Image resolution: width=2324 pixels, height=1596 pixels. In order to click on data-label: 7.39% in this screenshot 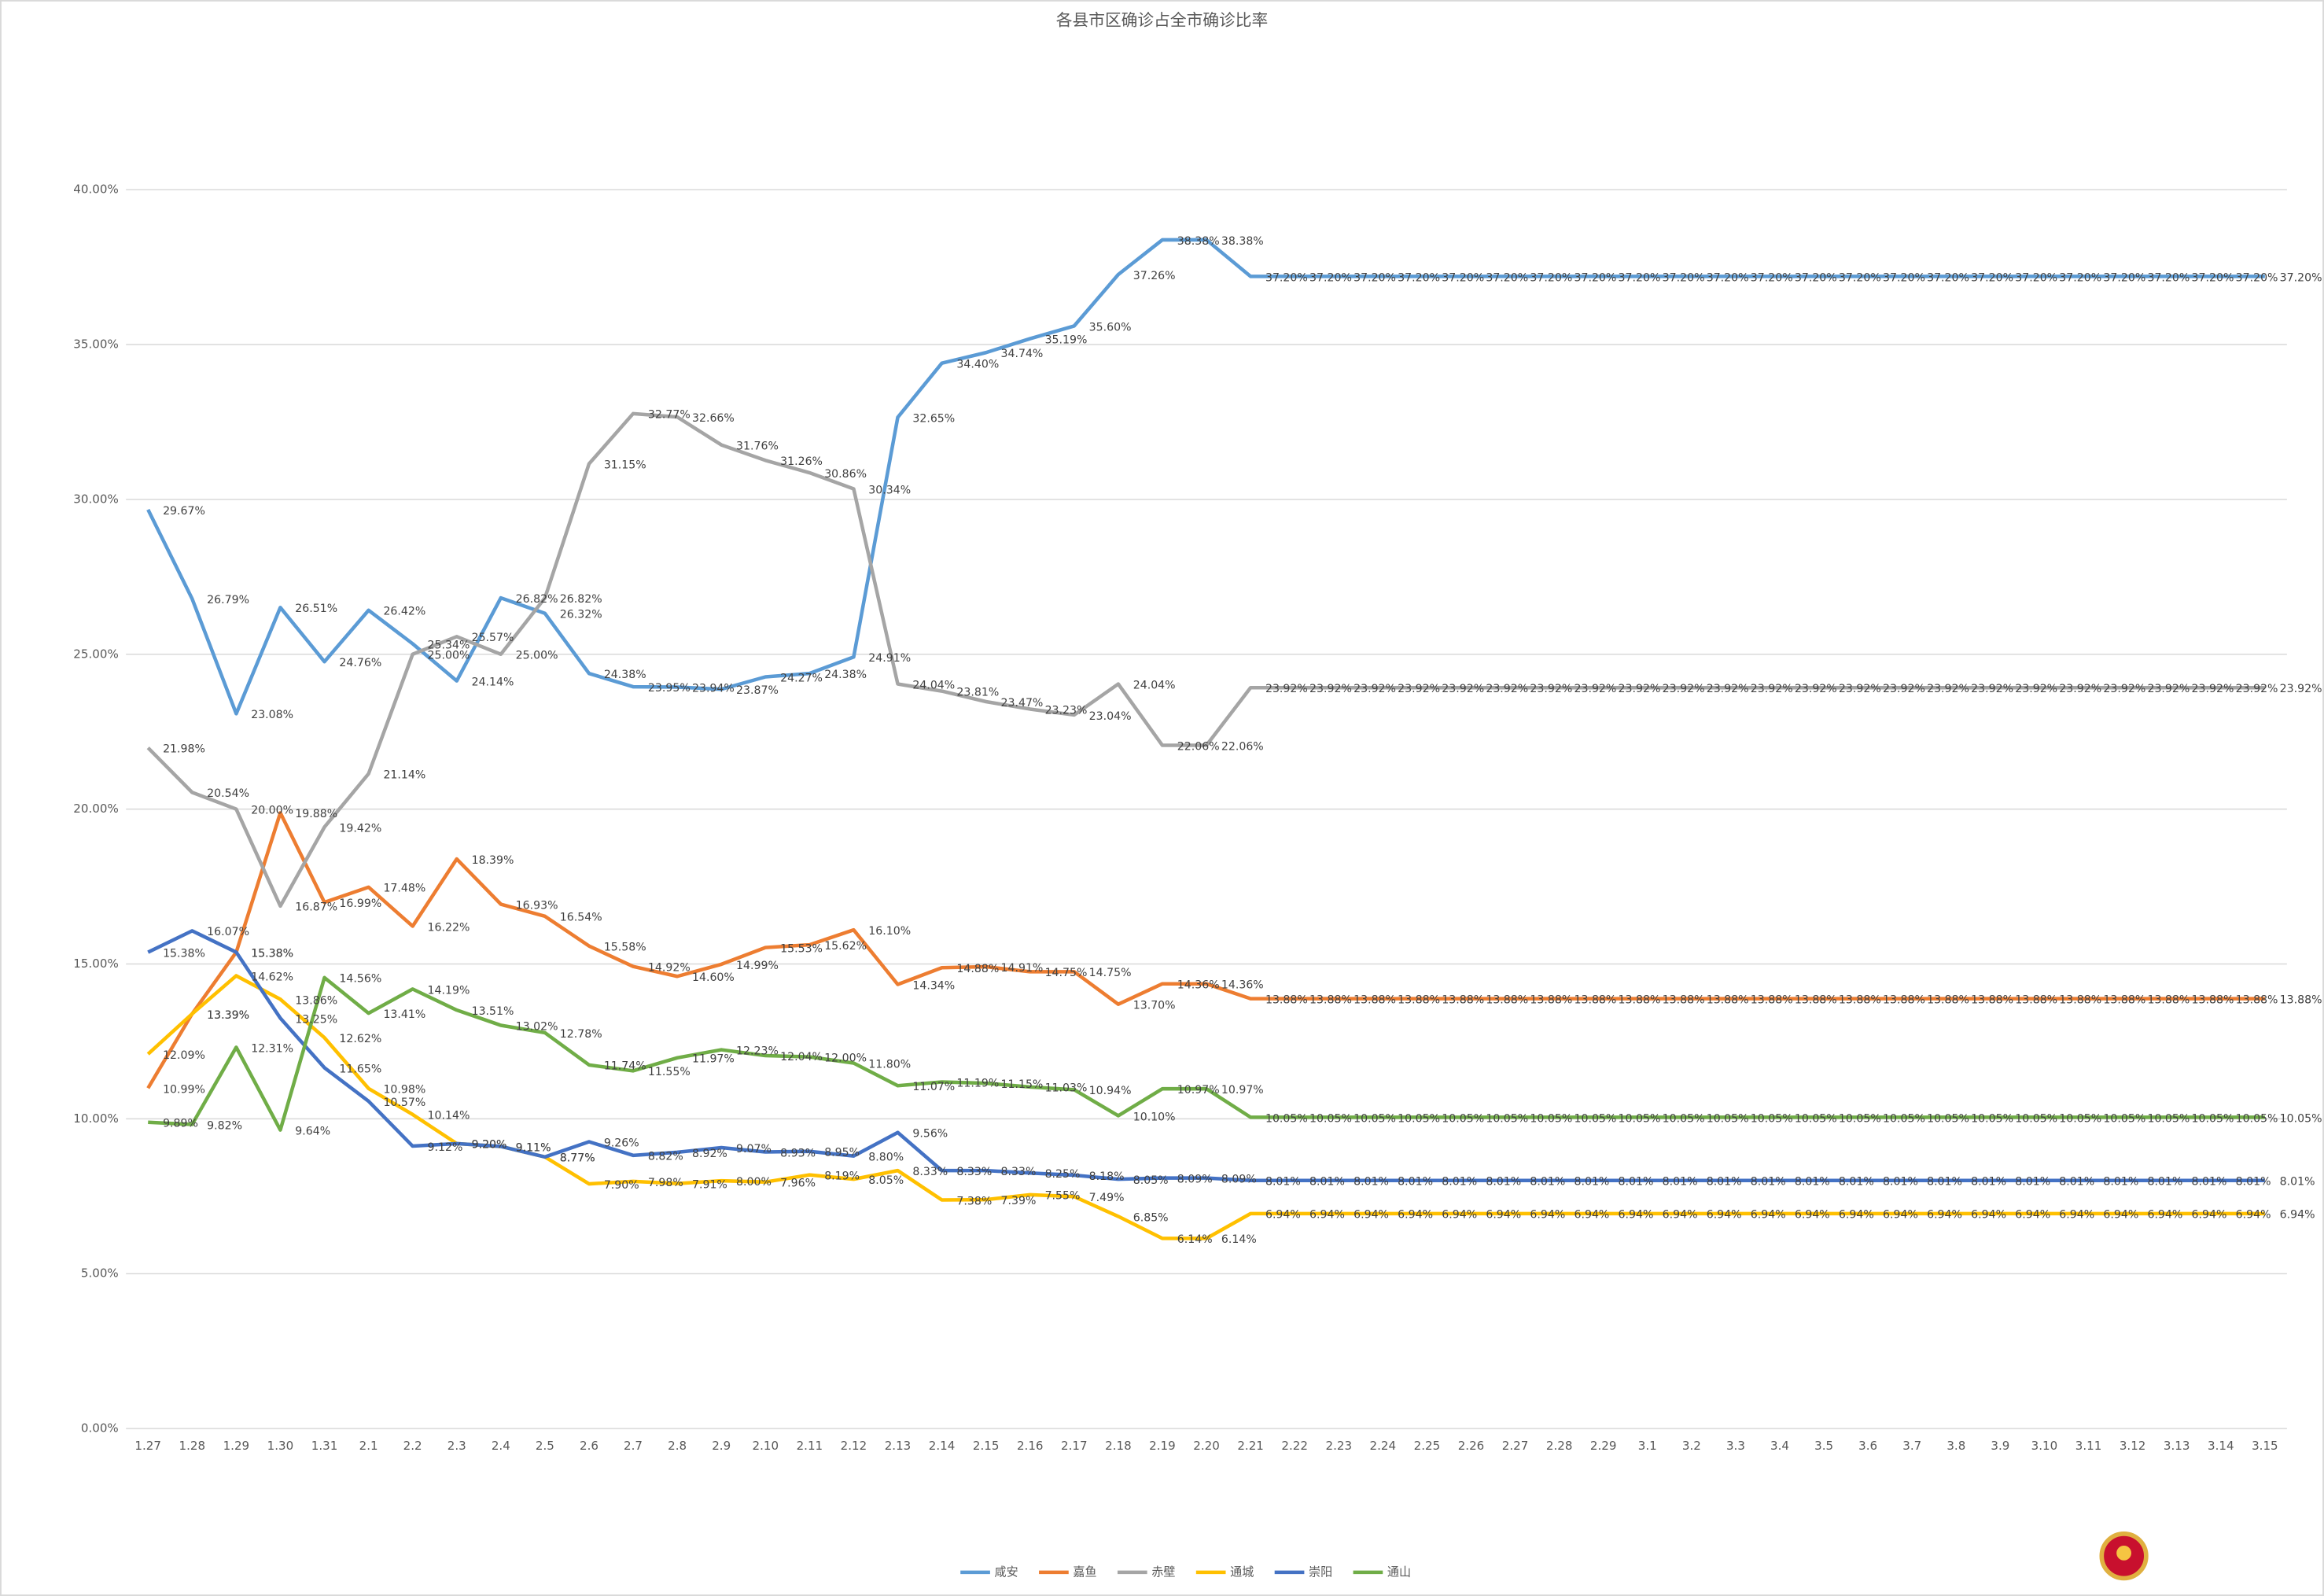, I will do `click(1019, 1201)`.